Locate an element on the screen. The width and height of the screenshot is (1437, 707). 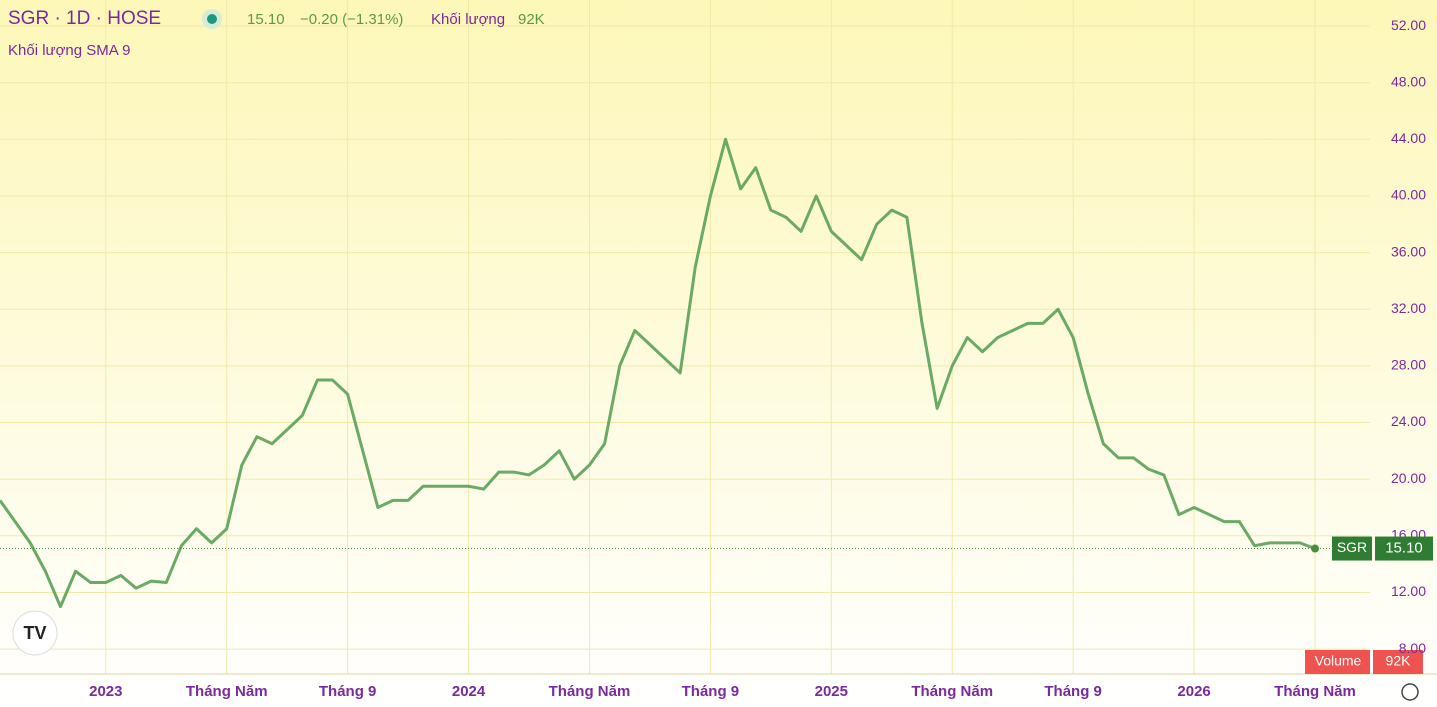
volume-value: 92K is located at coordinates (531, 19).